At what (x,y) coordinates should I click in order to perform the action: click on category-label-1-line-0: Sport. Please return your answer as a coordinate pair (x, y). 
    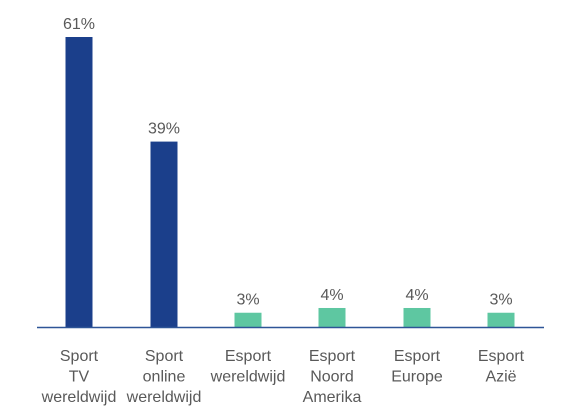
    Looking at the image, I should click on (164, 356).